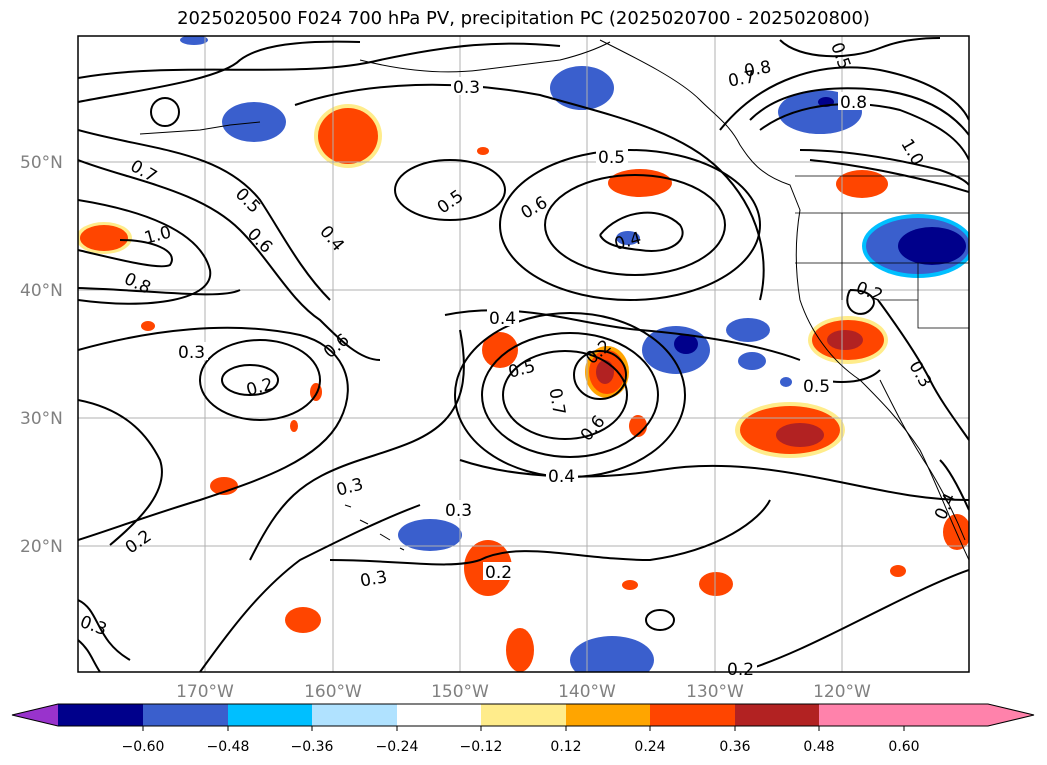 The image size is (1047, 765). I want to click on boundaries, so click(882, 252).